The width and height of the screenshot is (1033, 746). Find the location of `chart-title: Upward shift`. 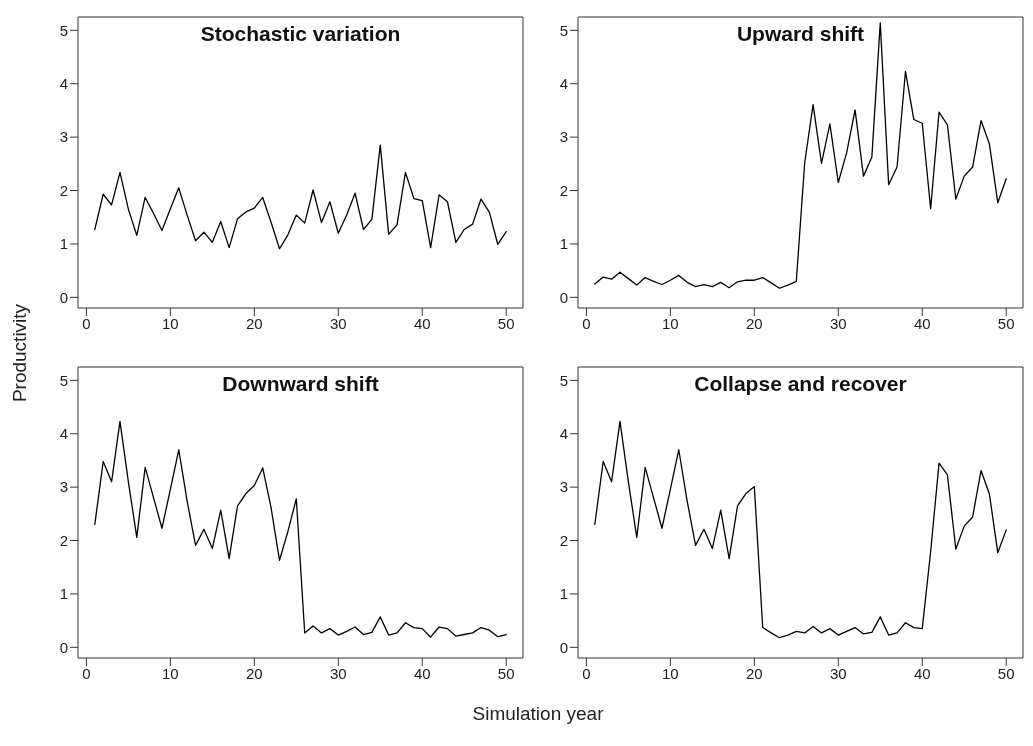

chart-title: Upward shift is located at coordinates (800, 34).